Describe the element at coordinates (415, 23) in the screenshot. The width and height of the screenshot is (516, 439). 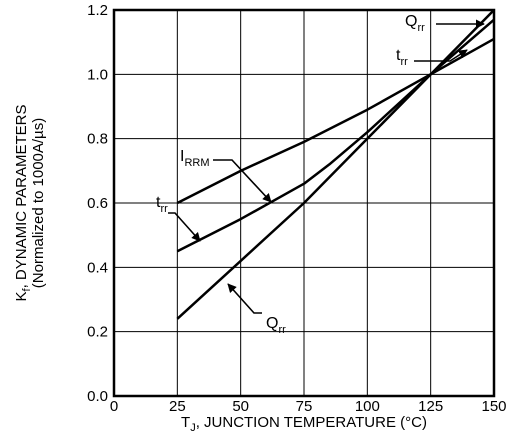
I see `label-qrr-upper: Qrr` at that location.